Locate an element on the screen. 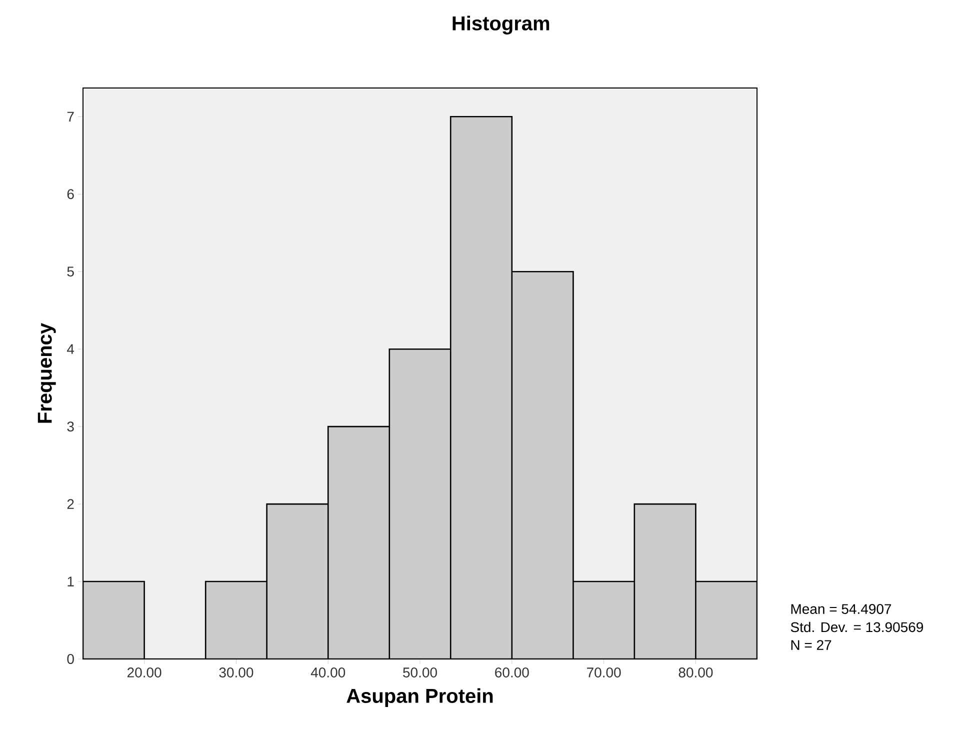 The height and width of the screenshot is (739, 960). y-tick-label: 6 is located at coordinates (70, 194).